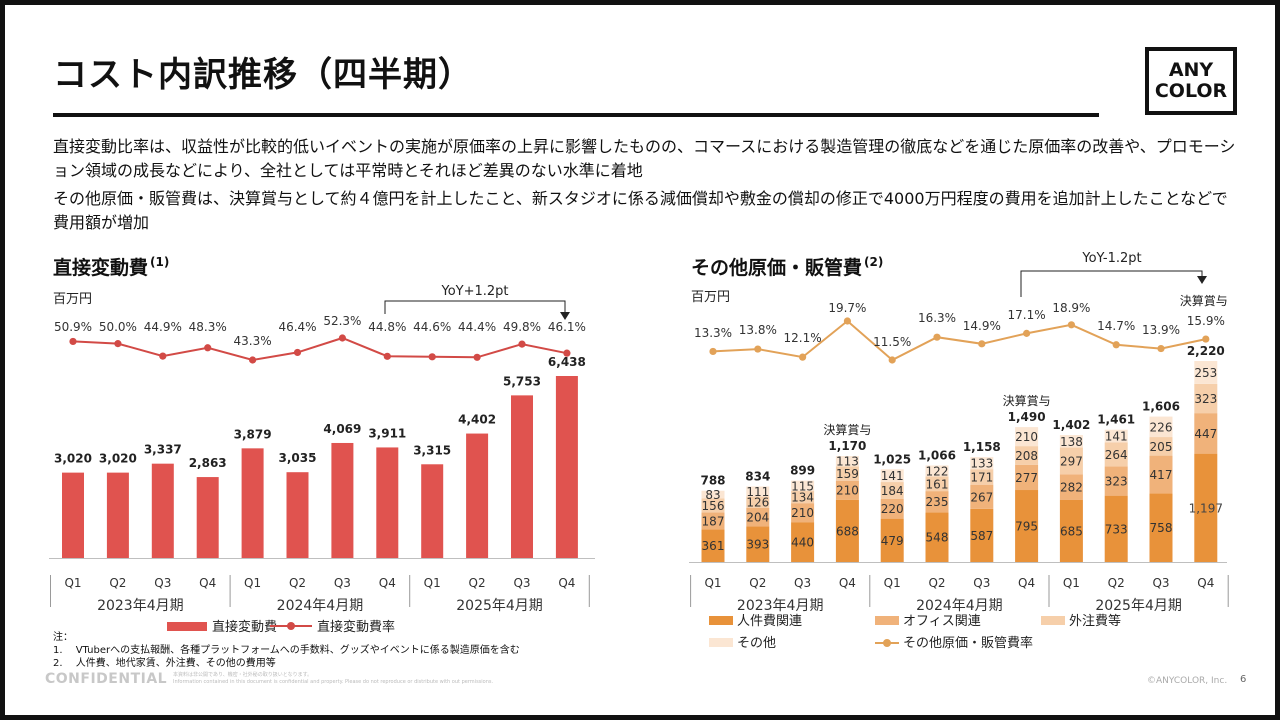  I want to click on copyright: ©ANYCOLOR, Inc., so click(1187, 681).